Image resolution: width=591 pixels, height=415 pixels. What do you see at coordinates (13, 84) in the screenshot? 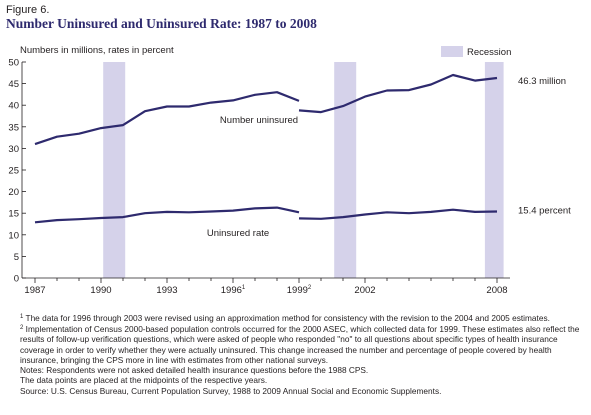
I see `y-tick-label: 45` at bounding box center [13, 84].